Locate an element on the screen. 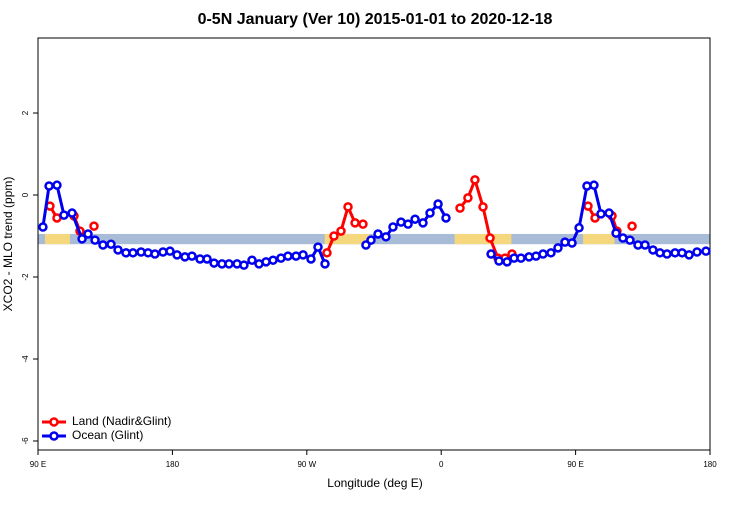 The width and height of the screenshot is (750, 505). x-tick-label: 90 W is located at coordinates (306, 464).